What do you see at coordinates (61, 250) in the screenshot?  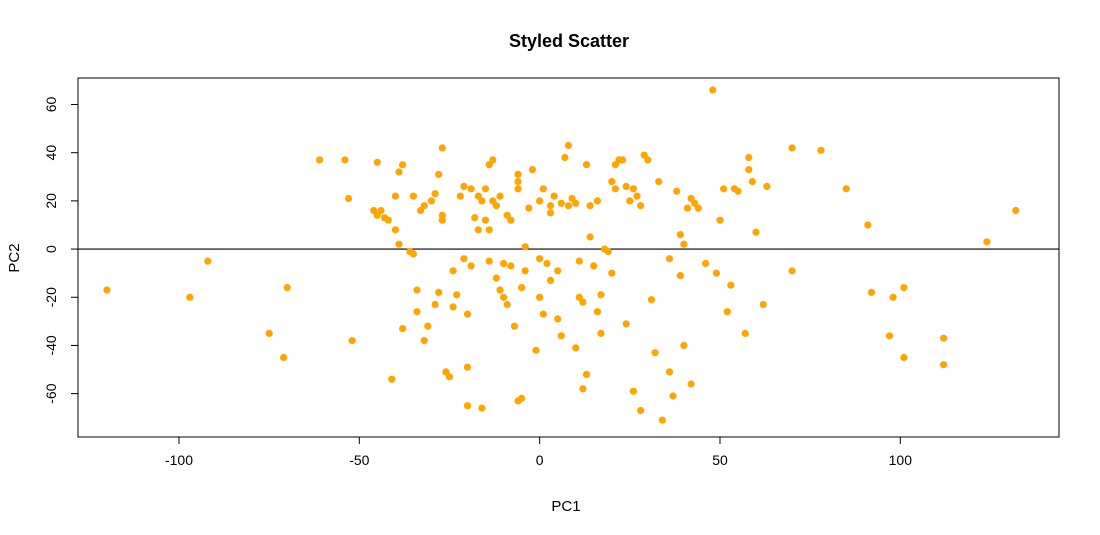 I see `y-axis: -60 -40 -20 0 20 40 60` at bounding box center [61, 250].